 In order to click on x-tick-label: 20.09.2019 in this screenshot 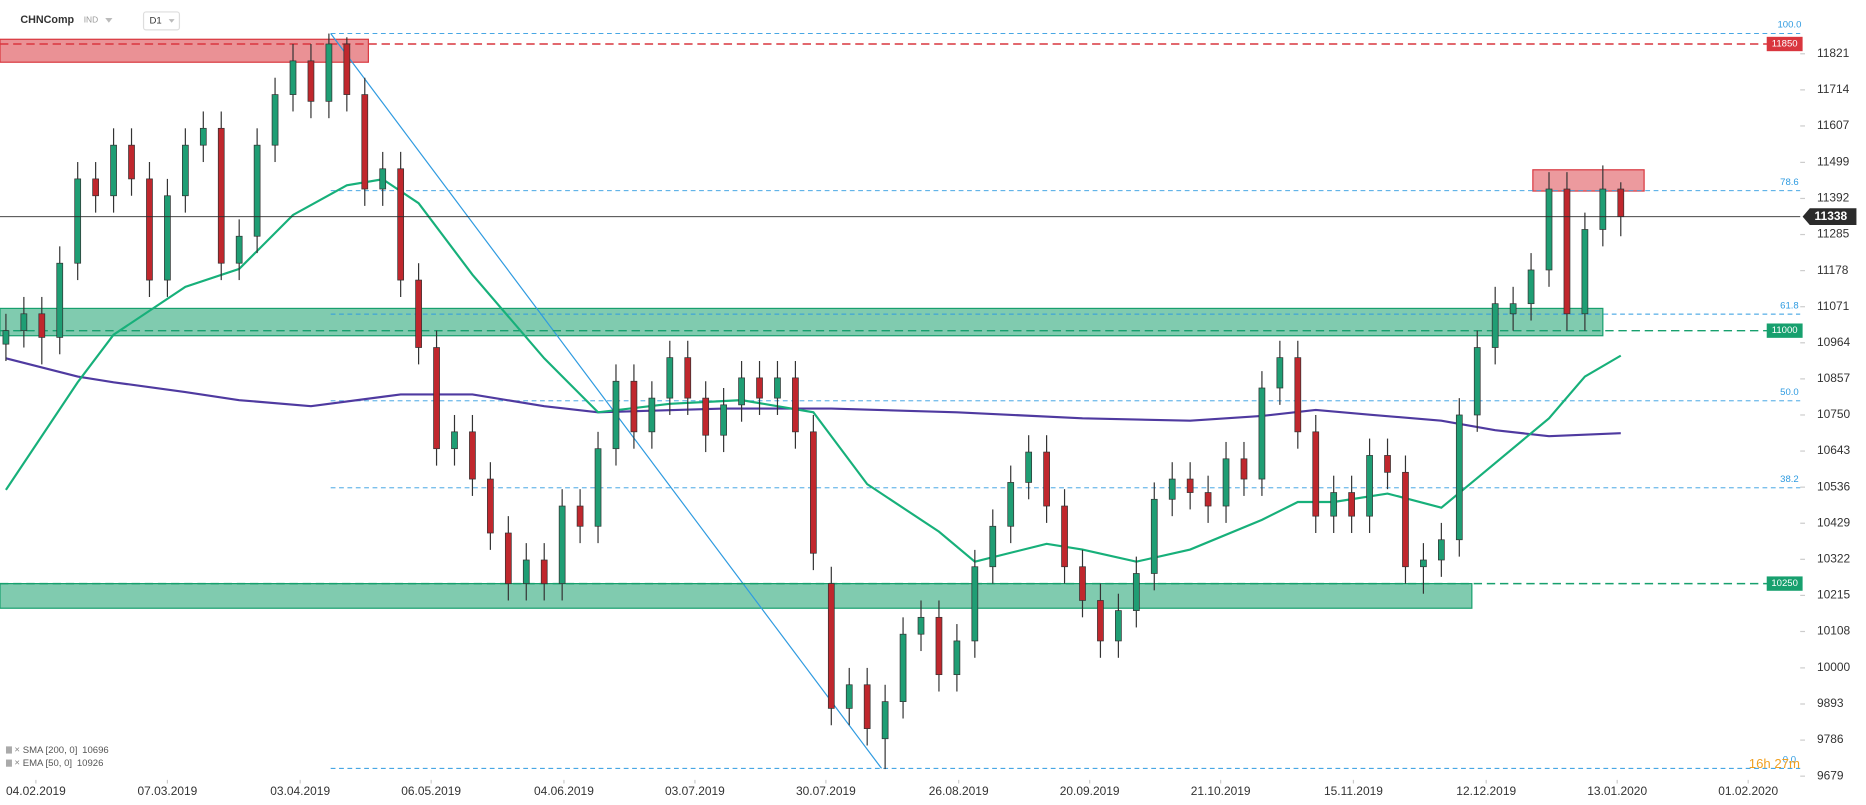, I will do `click(1090, 791)`.